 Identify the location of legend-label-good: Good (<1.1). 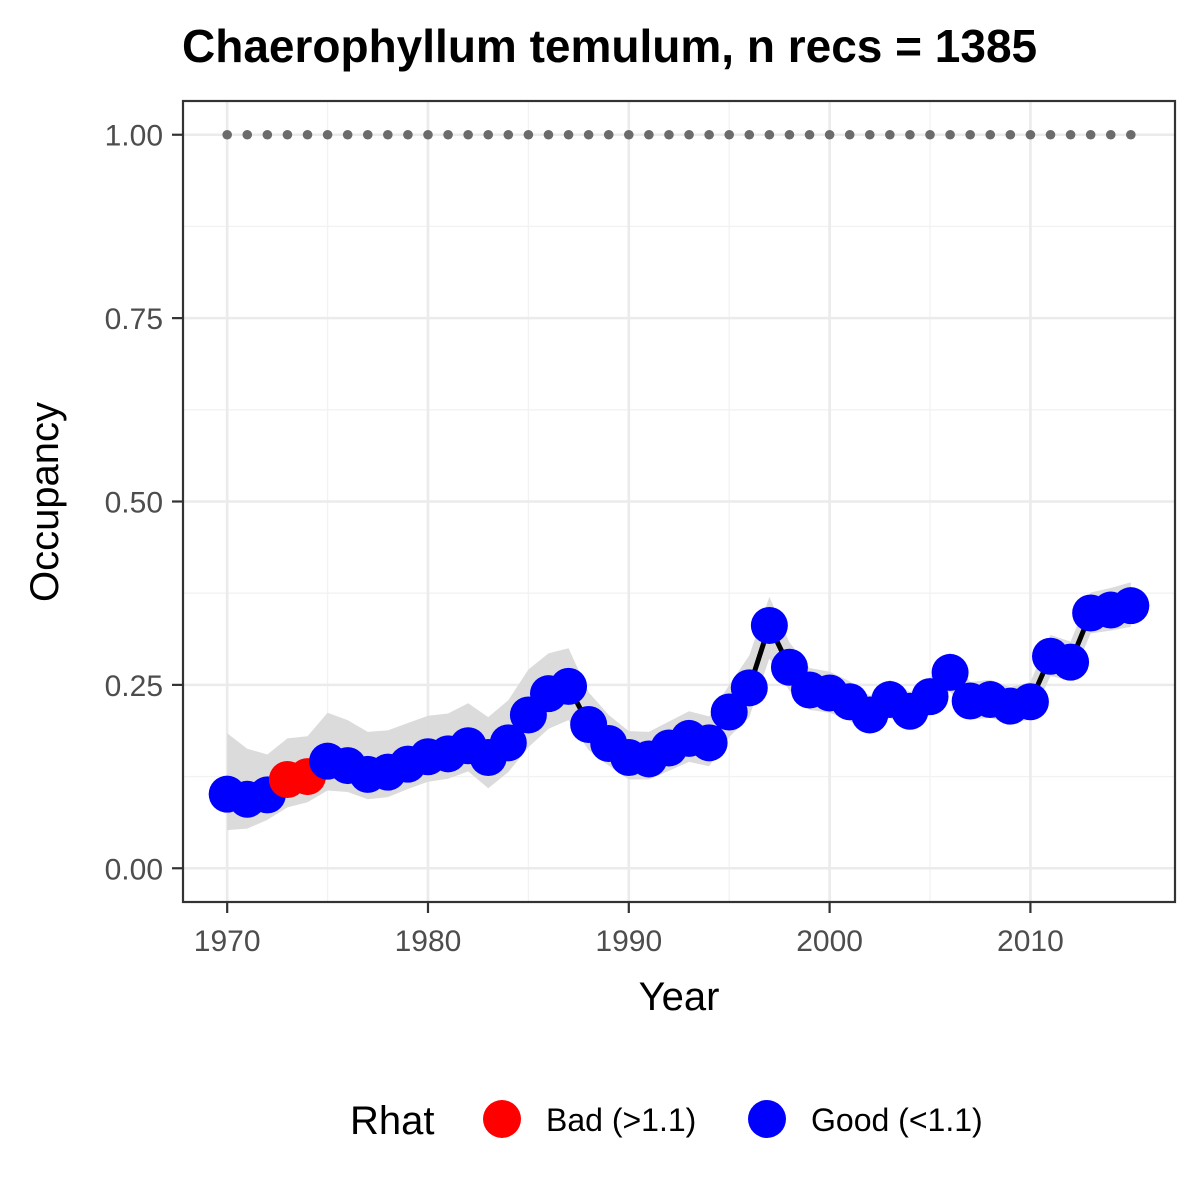
(897, 1120).